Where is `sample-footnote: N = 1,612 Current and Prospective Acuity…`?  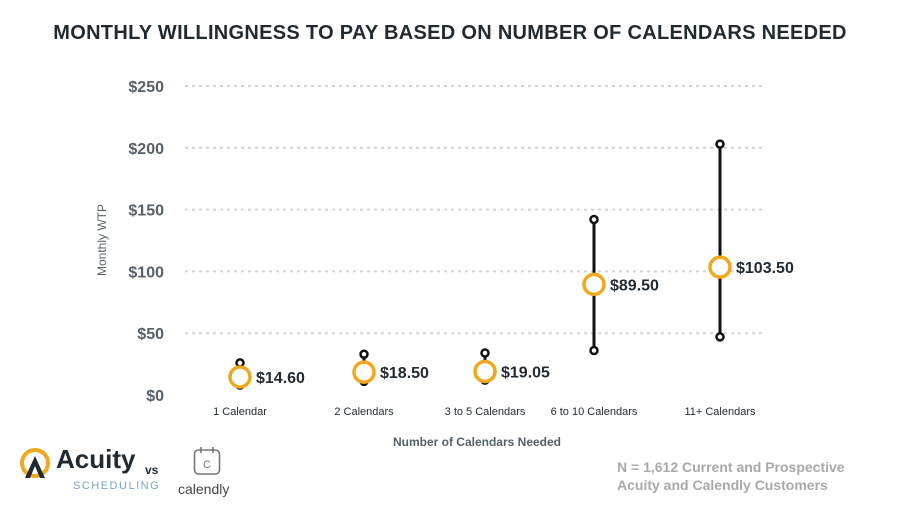
sample-footnote: N = 1,612 Current and Prospective Acuity… is located at coordinates (731, 476).